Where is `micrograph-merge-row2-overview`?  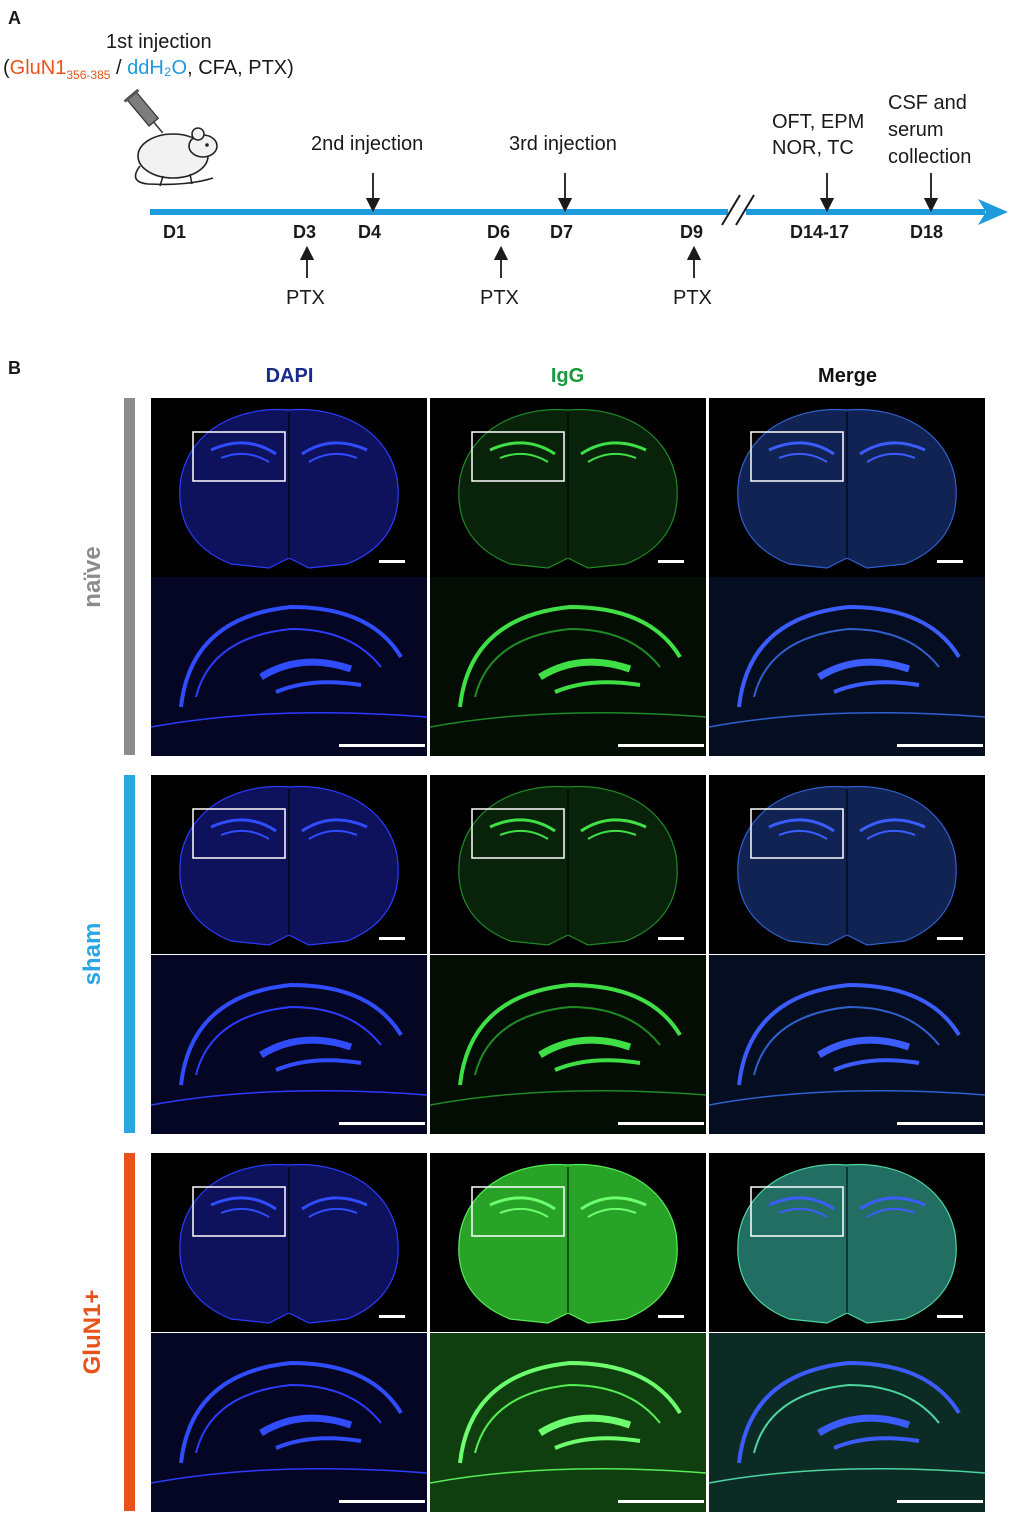 micrograph-merge-row2-overview is located at coordinates (847, 864).